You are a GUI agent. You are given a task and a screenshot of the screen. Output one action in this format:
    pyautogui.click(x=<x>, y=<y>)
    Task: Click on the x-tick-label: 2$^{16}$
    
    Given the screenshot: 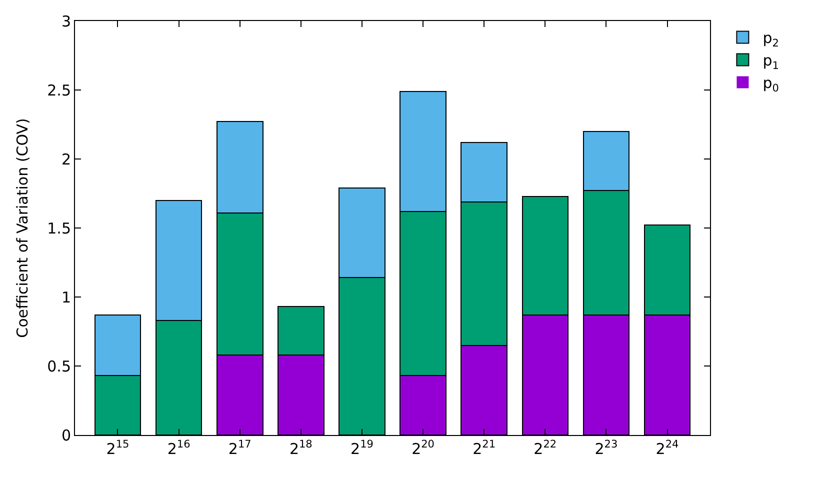 What is the action you would take?
    pyautogui.click(x=179, y=448)
    